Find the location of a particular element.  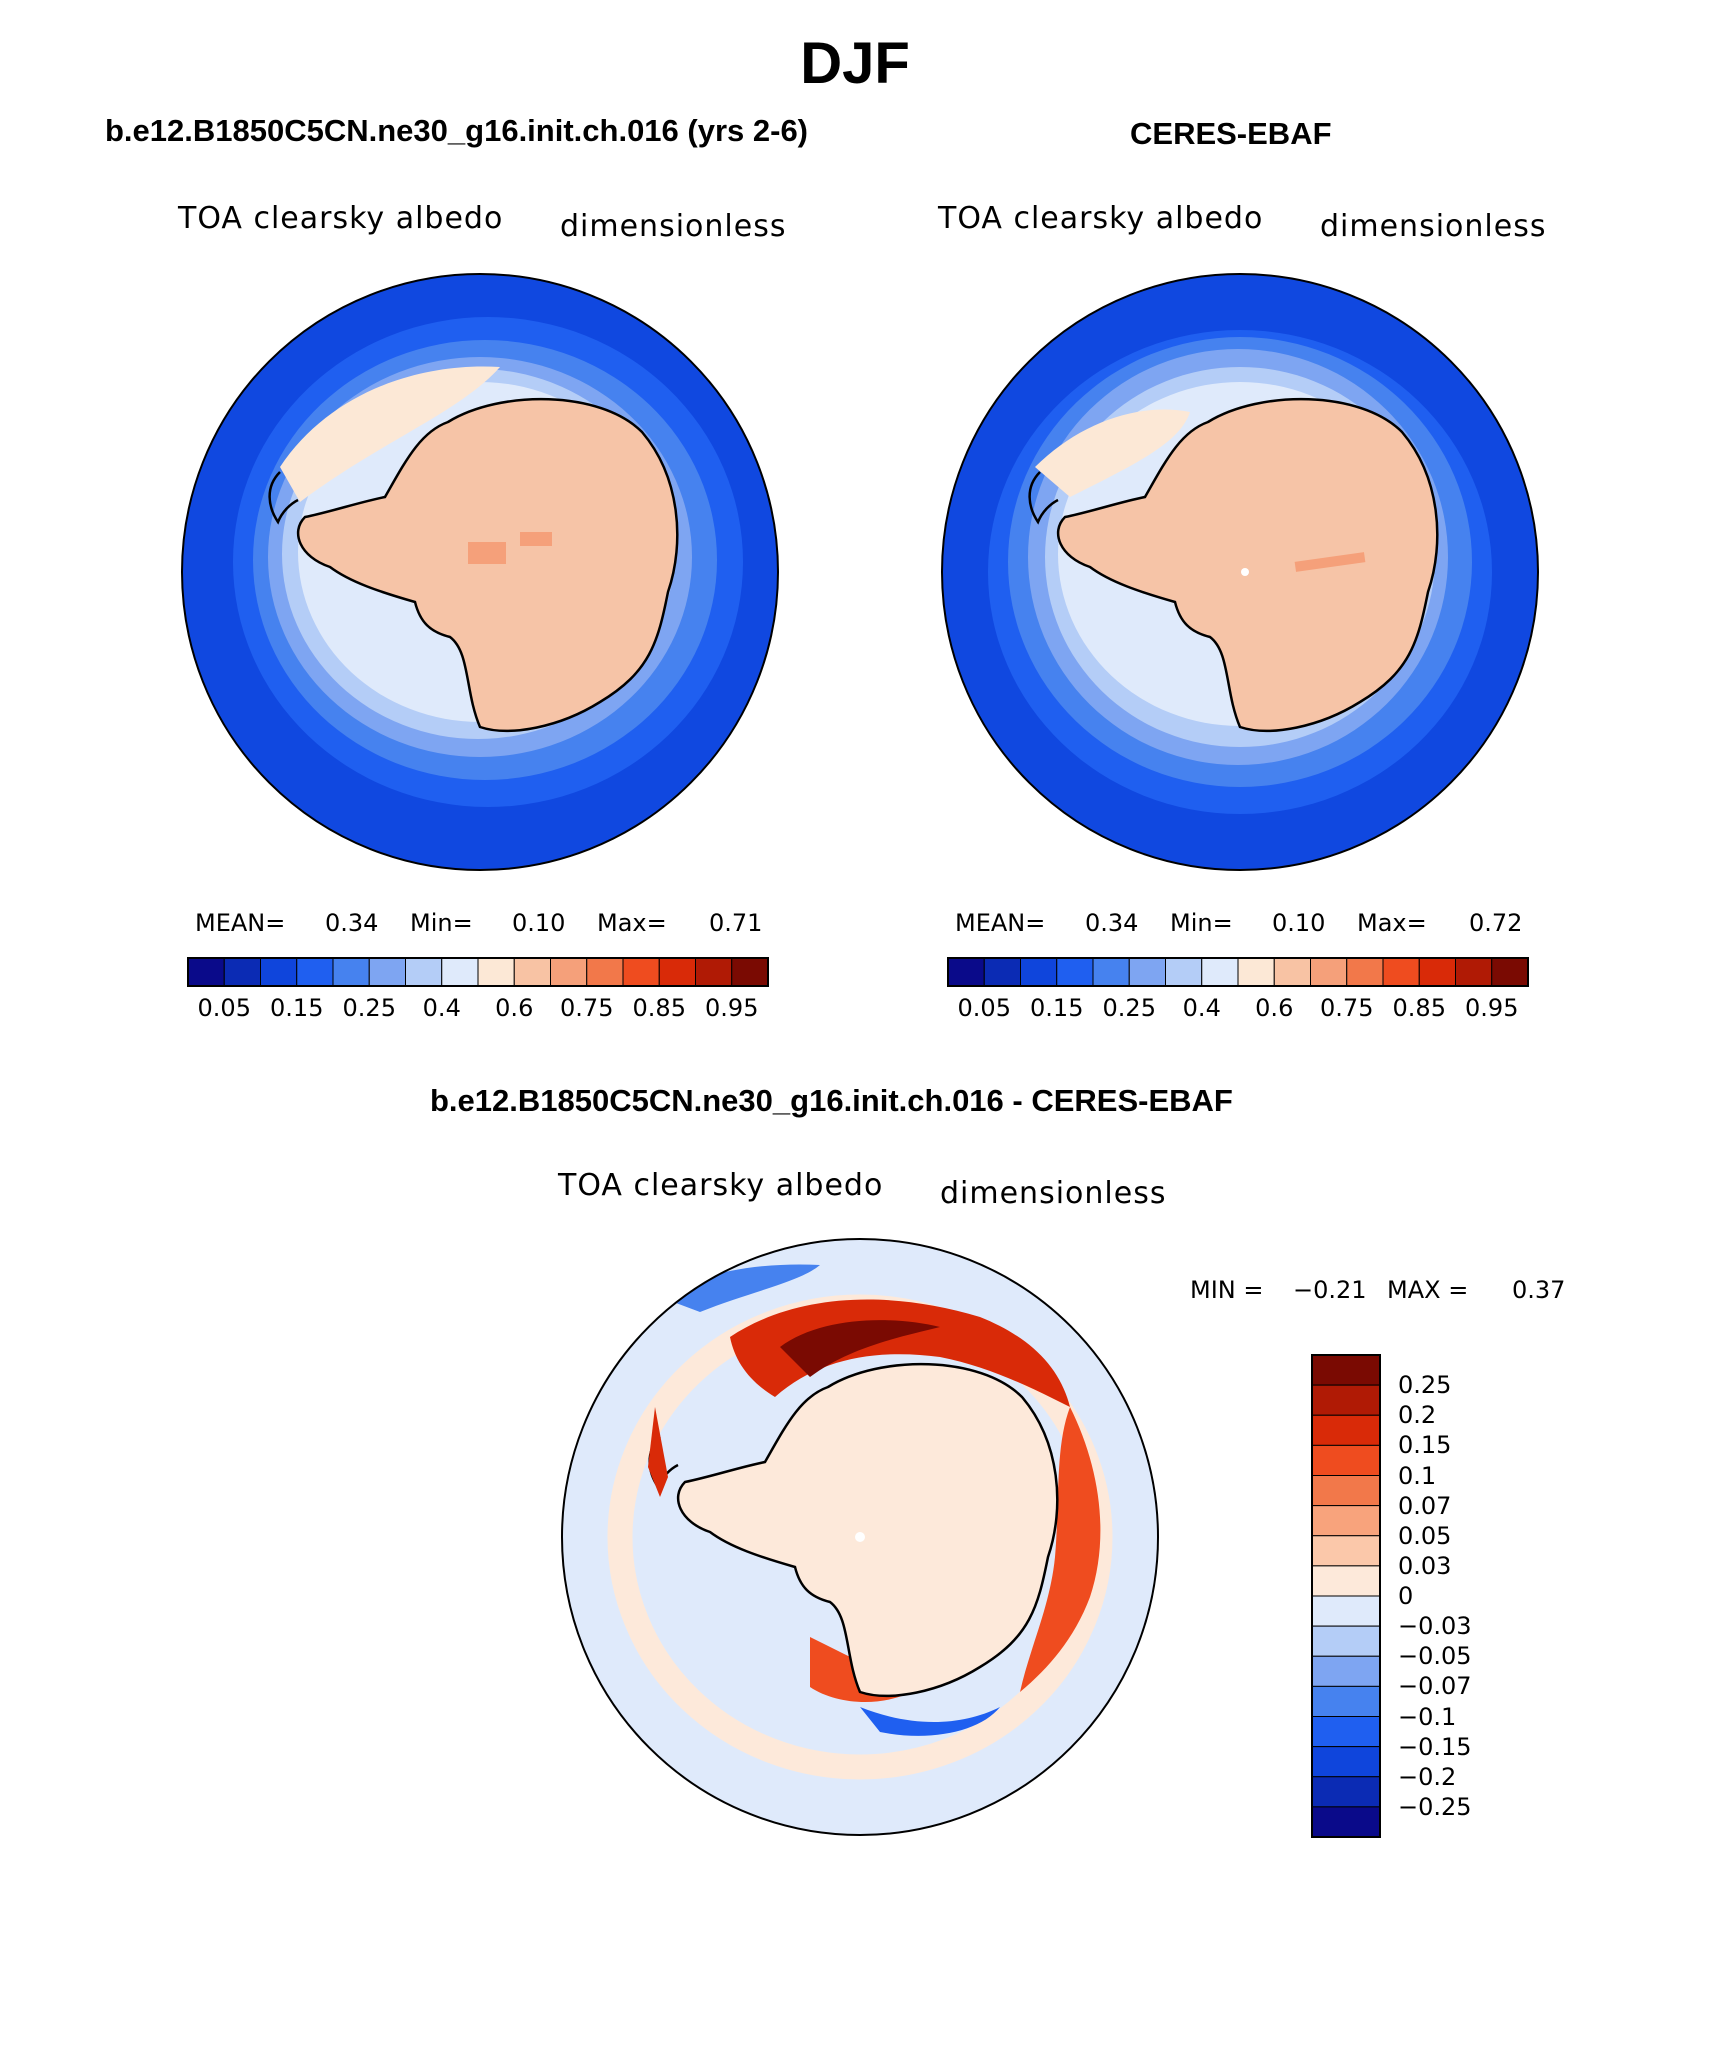

colorbar-tick-label: −0.07 is located at coordinates (1435, 1686).